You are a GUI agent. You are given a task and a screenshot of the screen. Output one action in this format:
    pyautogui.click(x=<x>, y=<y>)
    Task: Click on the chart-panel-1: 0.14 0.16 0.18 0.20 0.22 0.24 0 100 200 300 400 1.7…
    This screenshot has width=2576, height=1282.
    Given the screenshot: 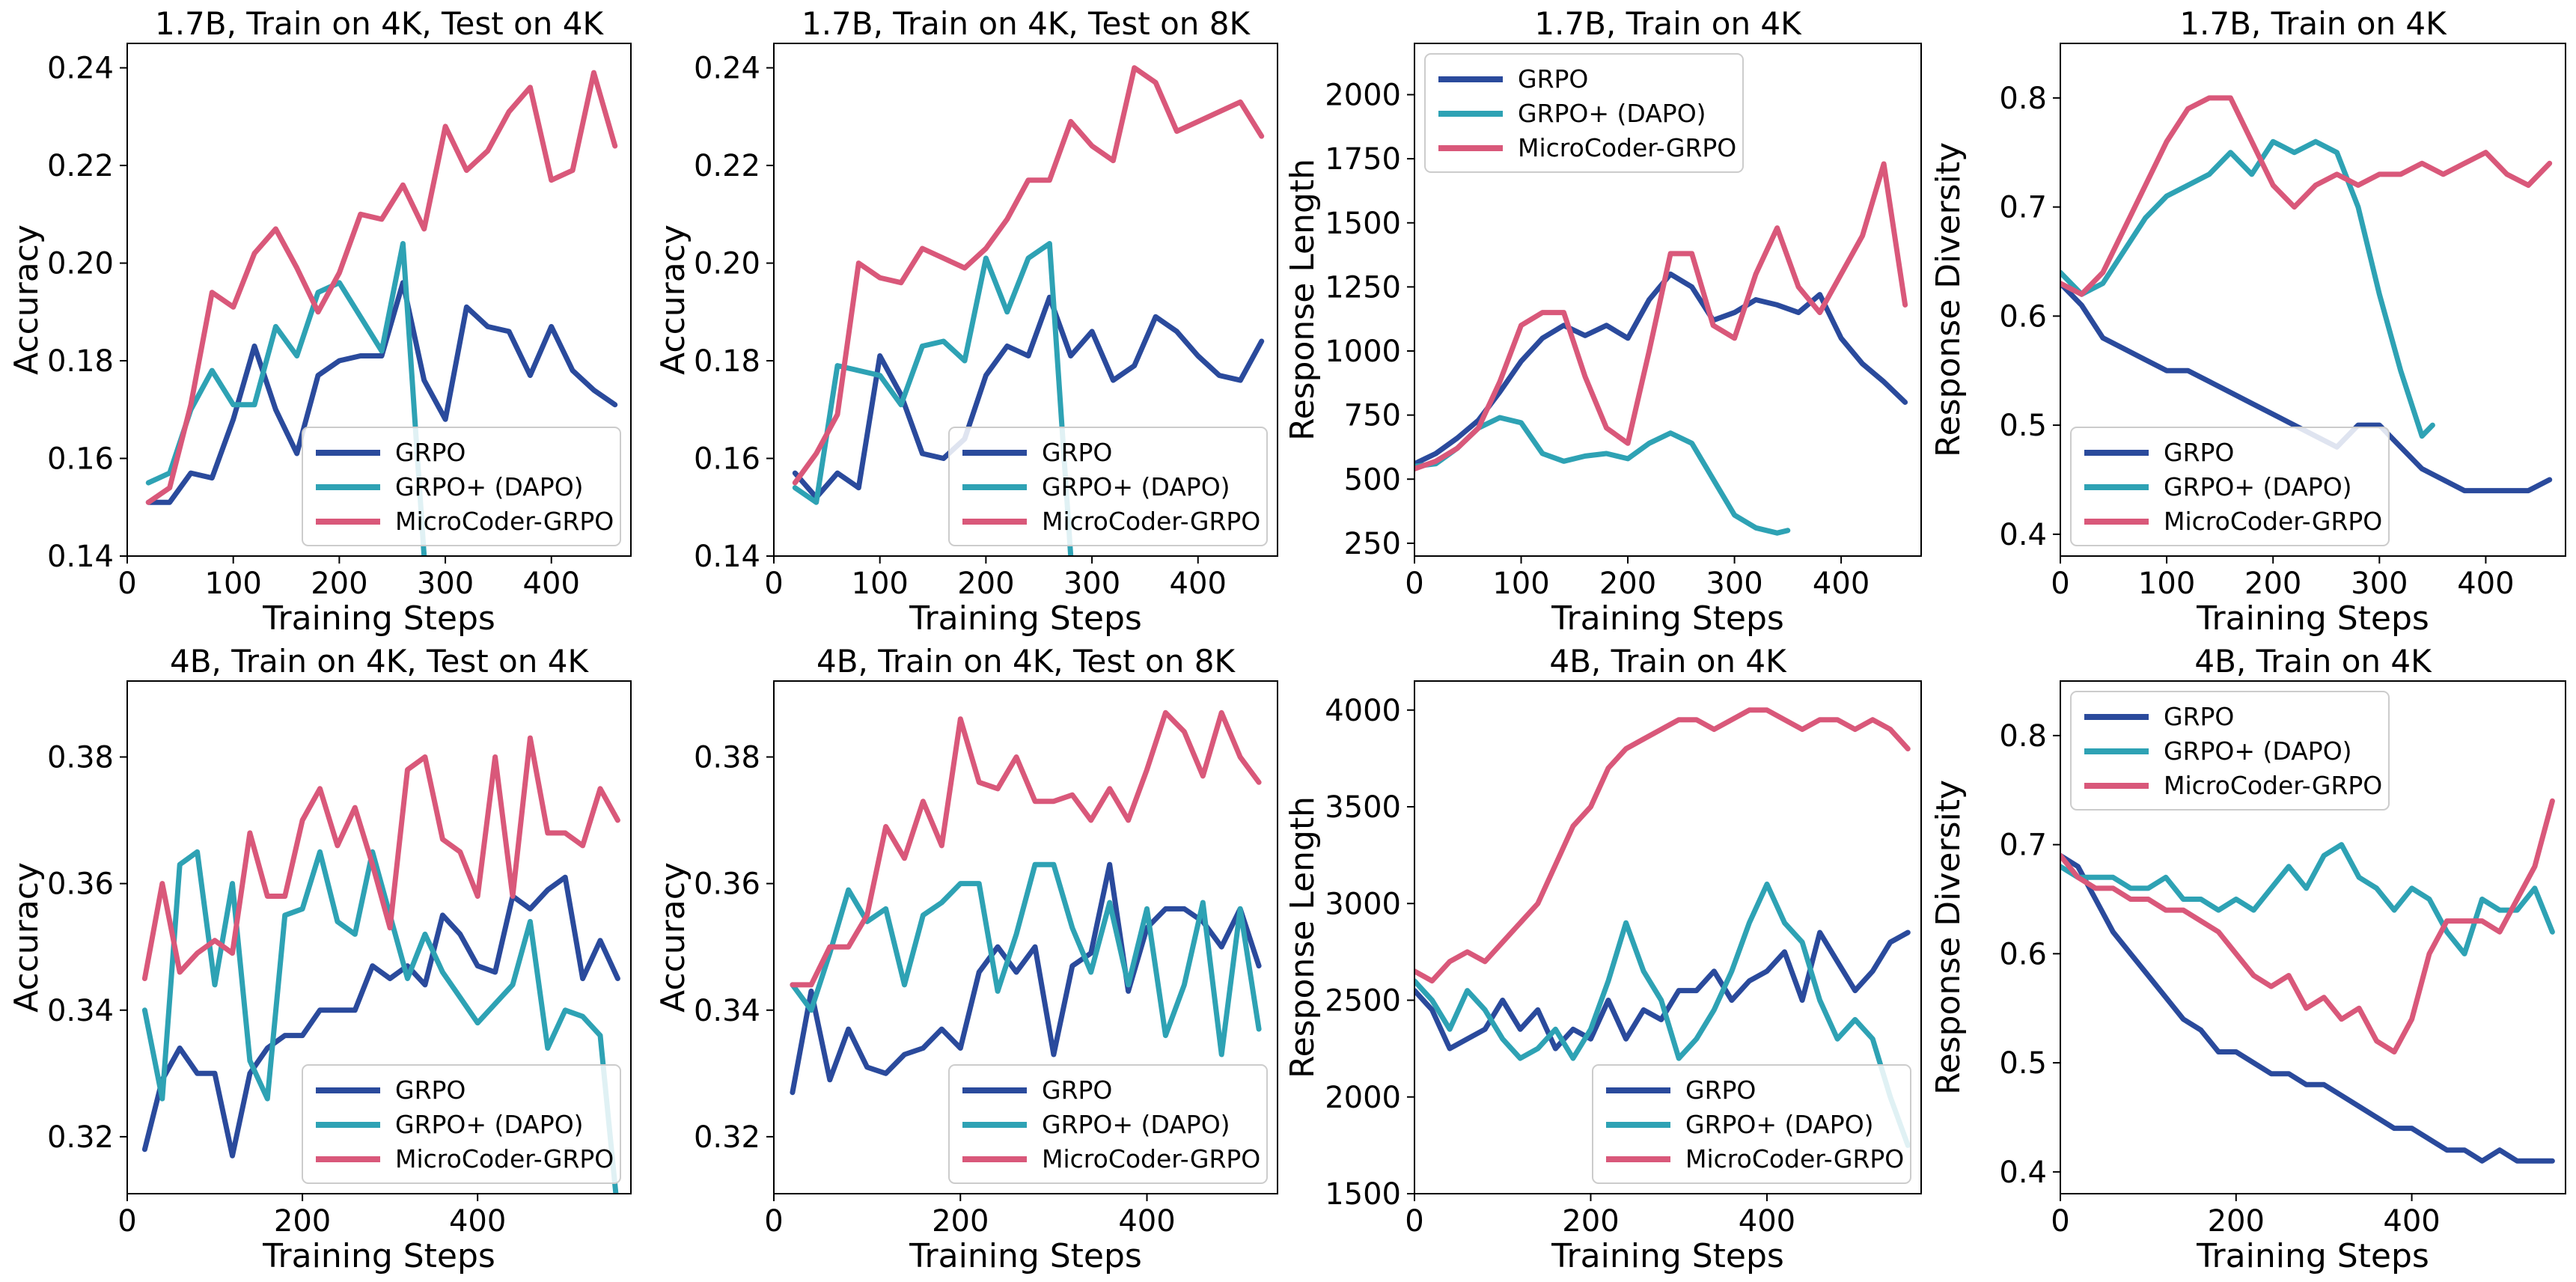 What is the action you would take?
    pyautogui.click(x=319, y=321)
    